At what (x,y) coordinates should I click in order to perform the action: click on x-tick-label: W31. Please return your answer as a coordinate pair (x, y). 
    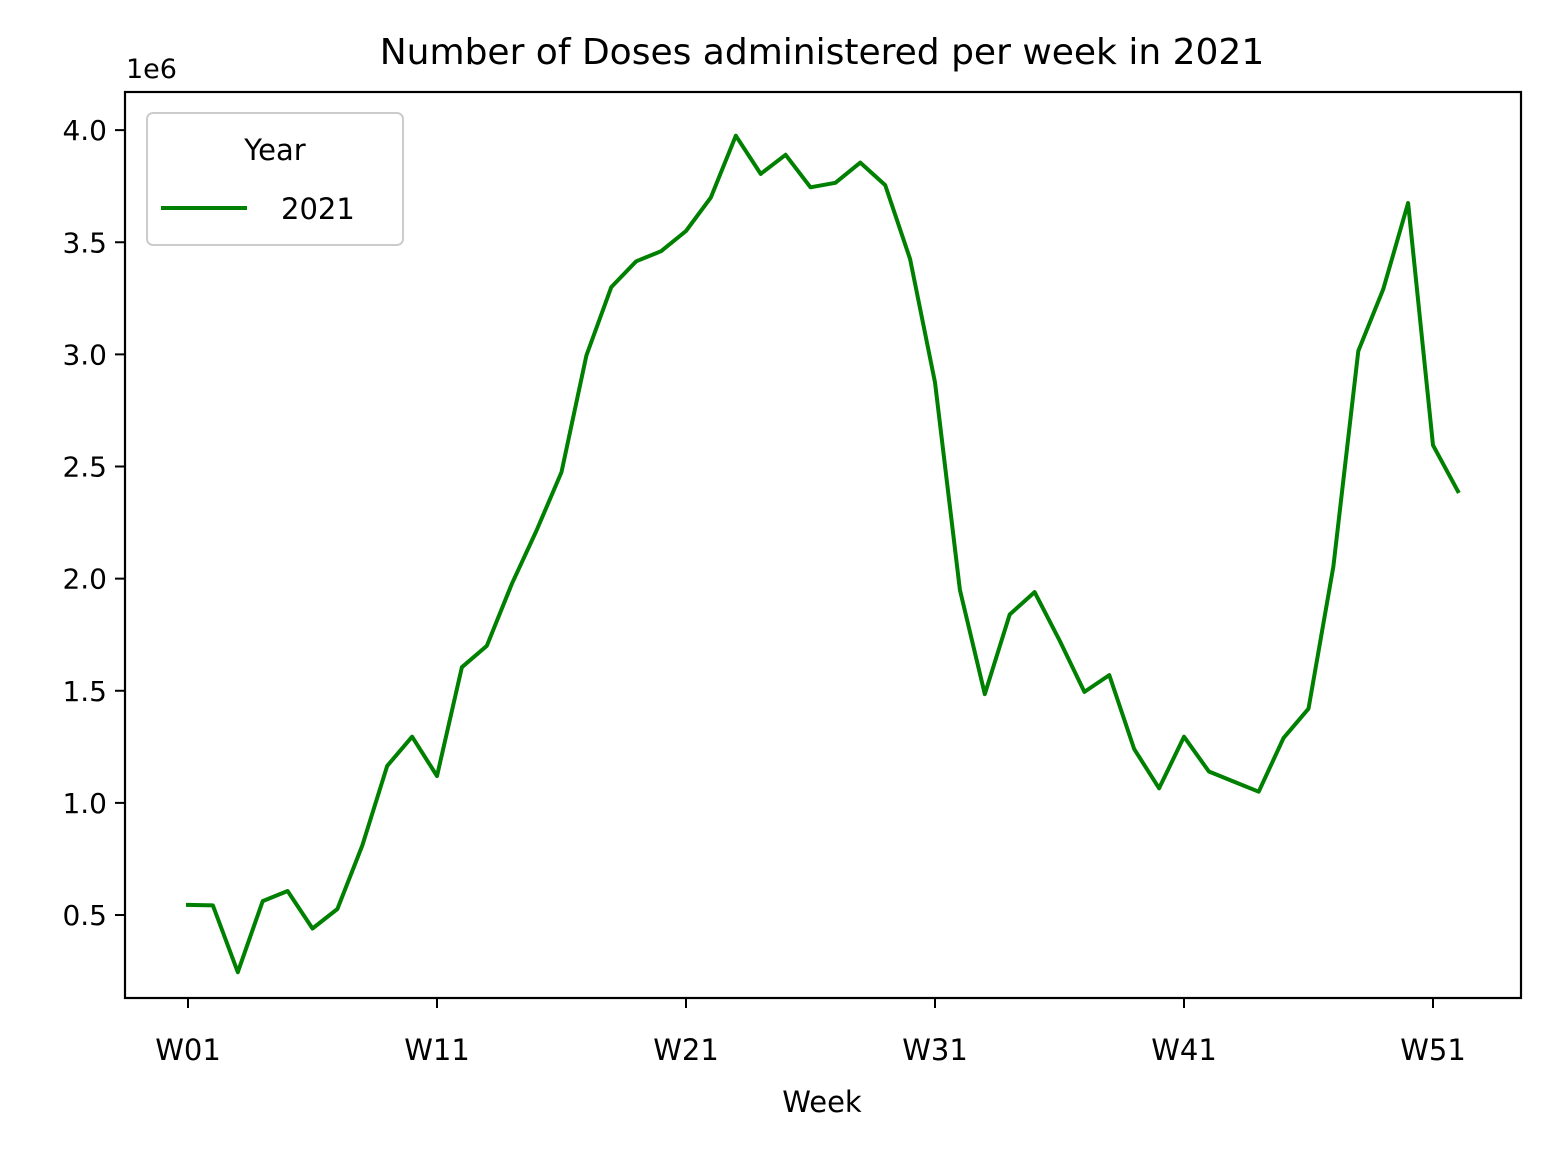
    Looking at the image, I should click on (935, 1050).